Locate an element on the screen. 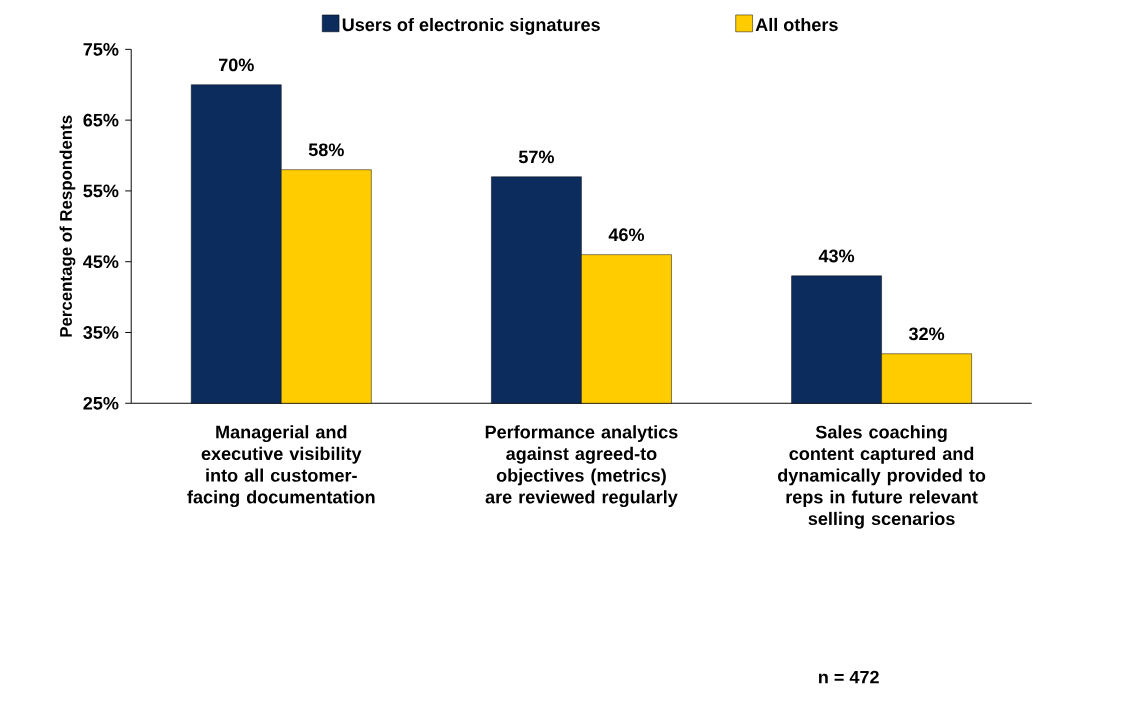 This screenshot has width=1143, height=701. x-tick-label: Performance analytics against agreed-to objectives (metrics) are reviewed regularly is located at coordinates (581, 466).